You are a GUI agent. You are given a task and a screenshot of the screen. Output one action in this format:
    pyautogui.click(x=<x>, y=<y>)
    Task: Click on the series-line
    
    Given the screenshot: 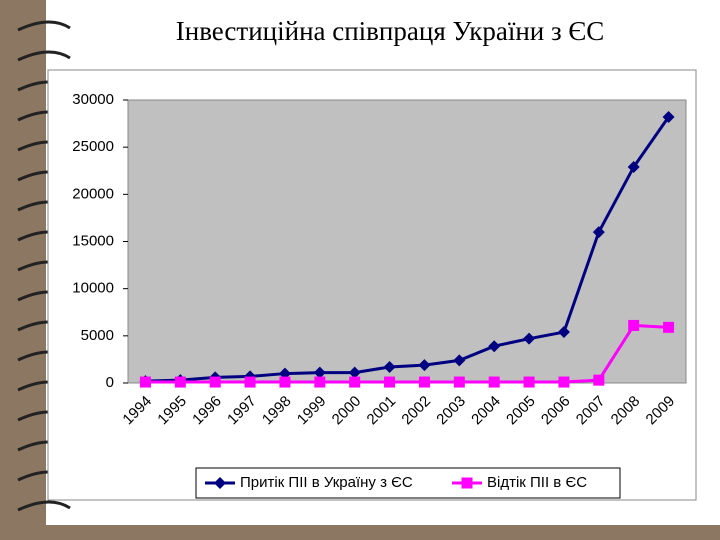 What is the action you would take?
    pyautogui.click(x=407, y=353)
    